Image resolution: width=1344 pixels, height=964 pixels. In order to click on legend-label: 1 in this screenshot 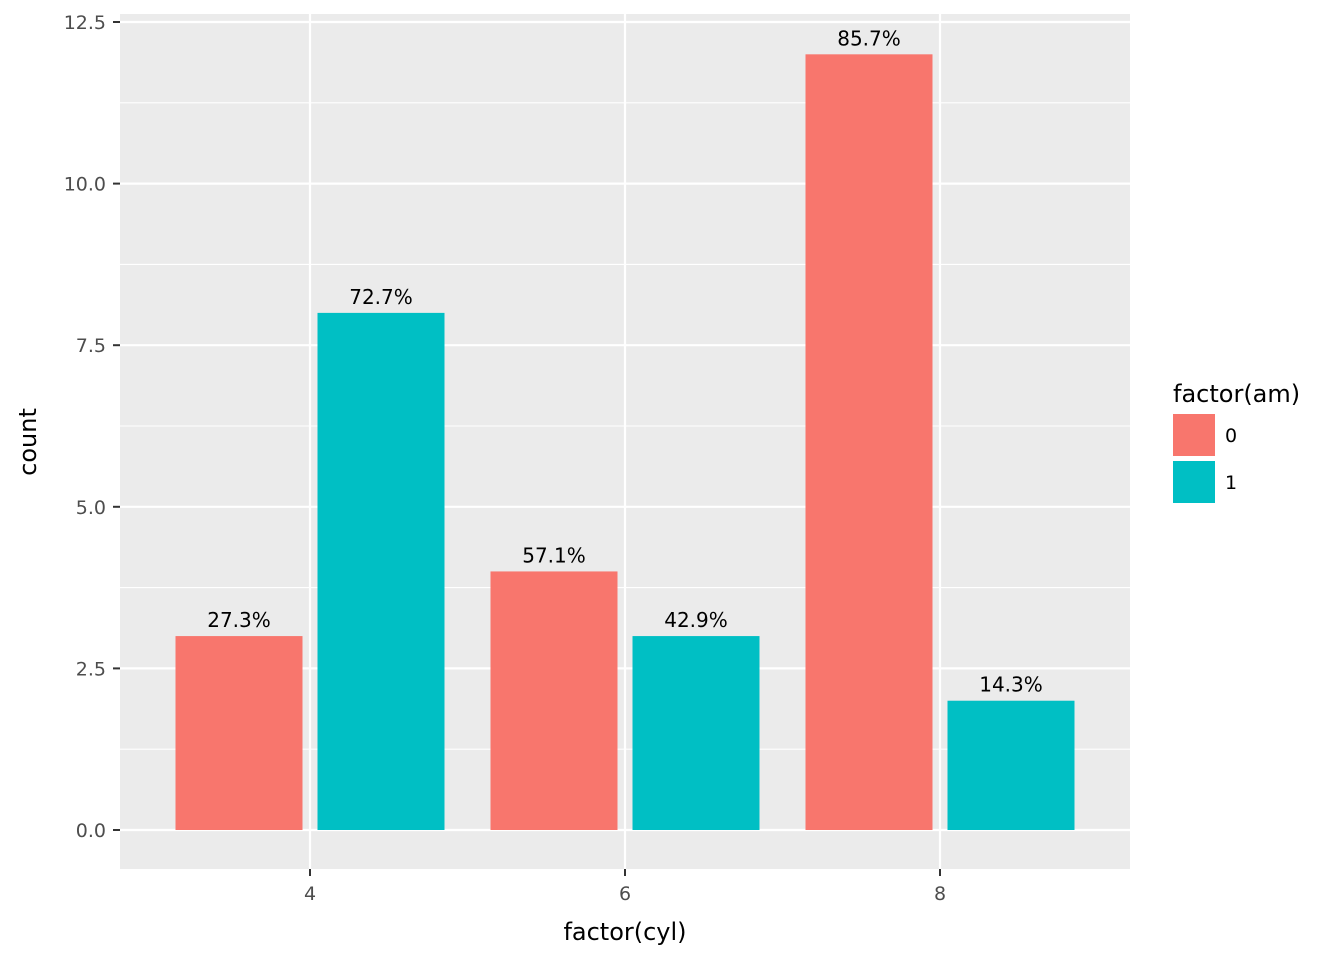, I will do `click(1231, 483)`.